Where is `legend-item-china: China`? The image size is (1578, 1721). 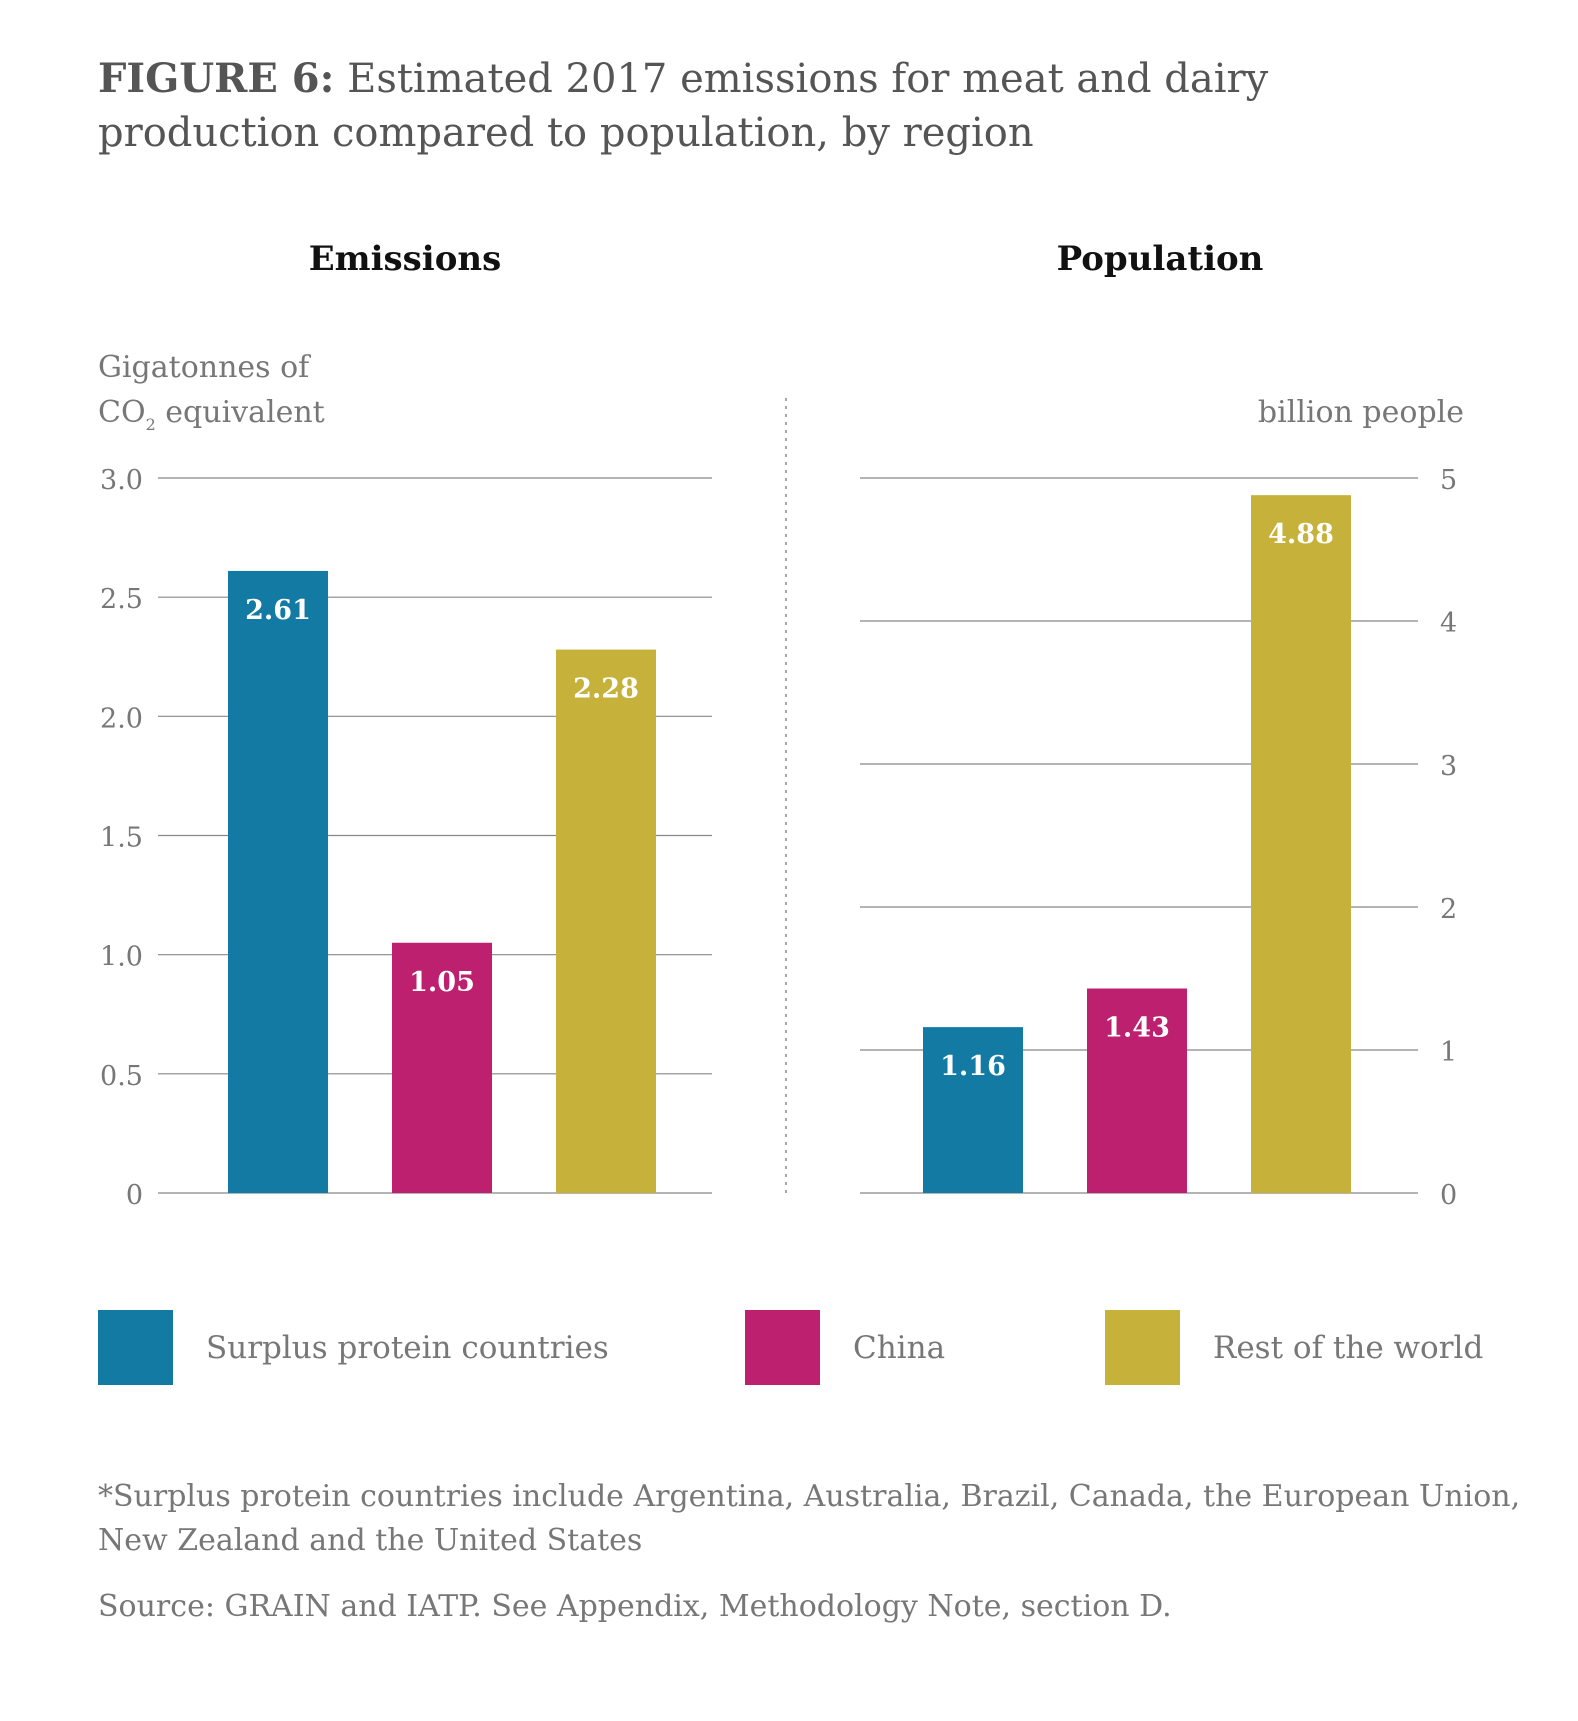 legend-item-china: China is located at coordinates (845, 1347).